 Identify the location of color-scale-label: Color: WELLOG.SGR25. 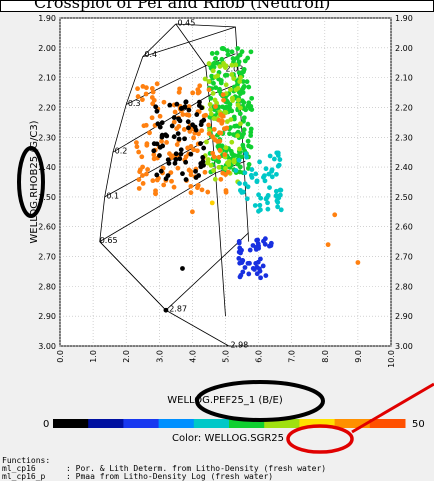
(228, 438).